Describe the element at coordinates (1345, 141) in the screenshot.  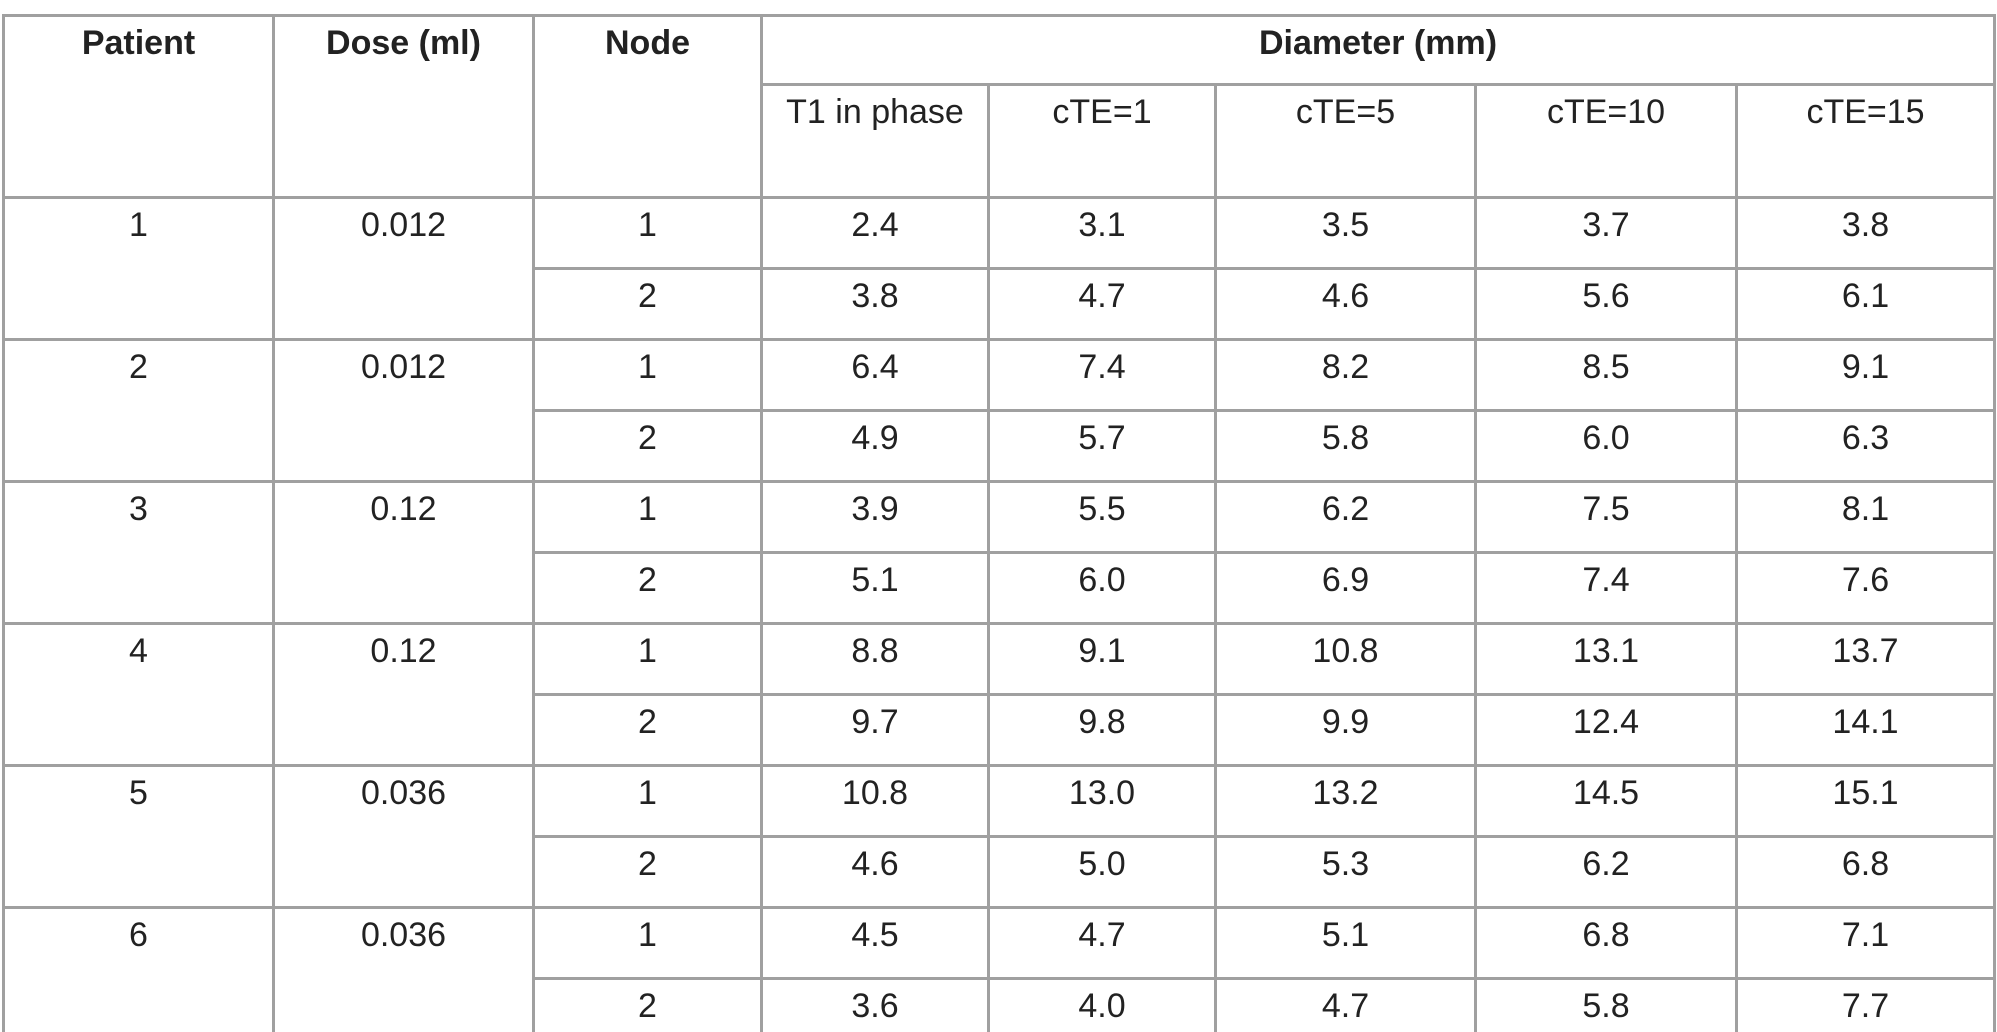
I see `subheader-cell: cTE=5` at that location.